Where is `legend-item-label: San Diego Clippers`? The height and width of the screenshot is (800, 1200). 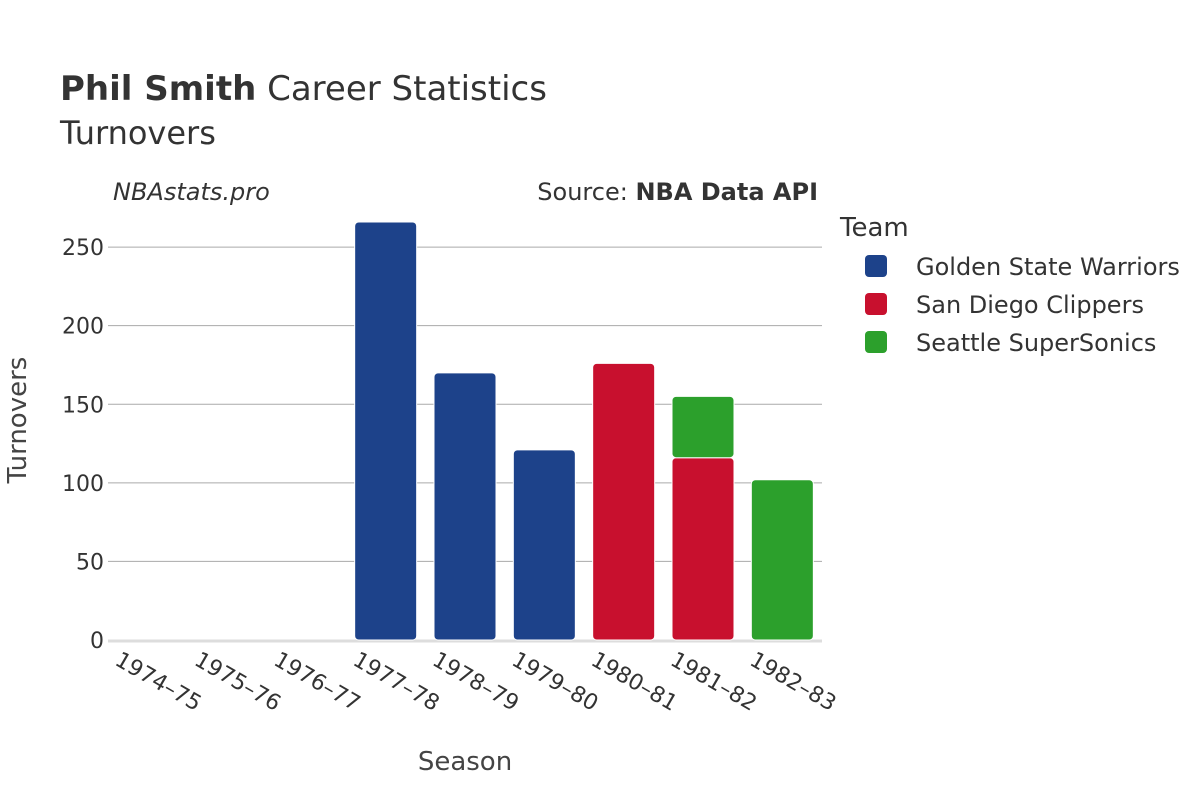
legend-item-label: San Diego Clippers is located at coordinates (1030, 305).